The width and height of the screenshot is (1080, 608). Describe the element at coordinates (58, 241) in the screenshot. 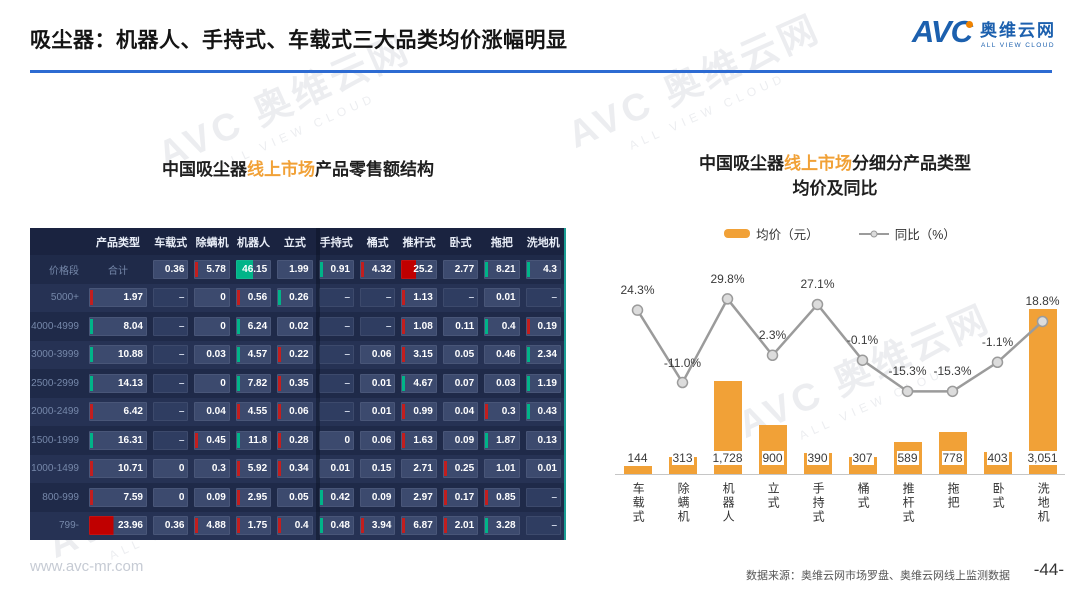

I see `table-corner` at that location.